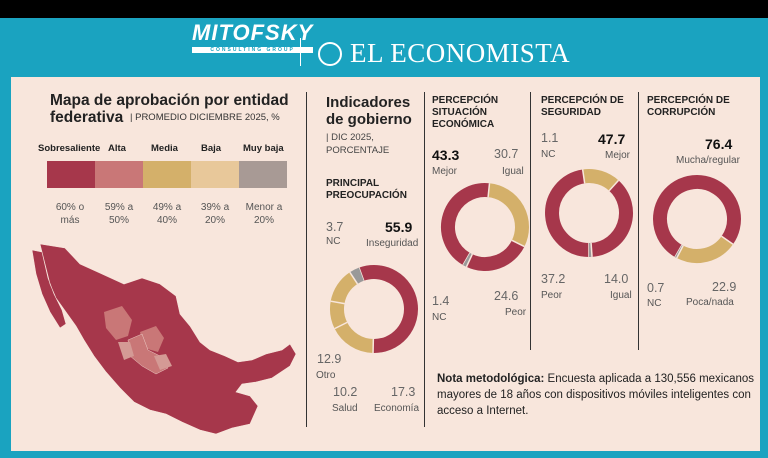  I want to click on chart4-value-poca: 22.9, so click(724, 287).